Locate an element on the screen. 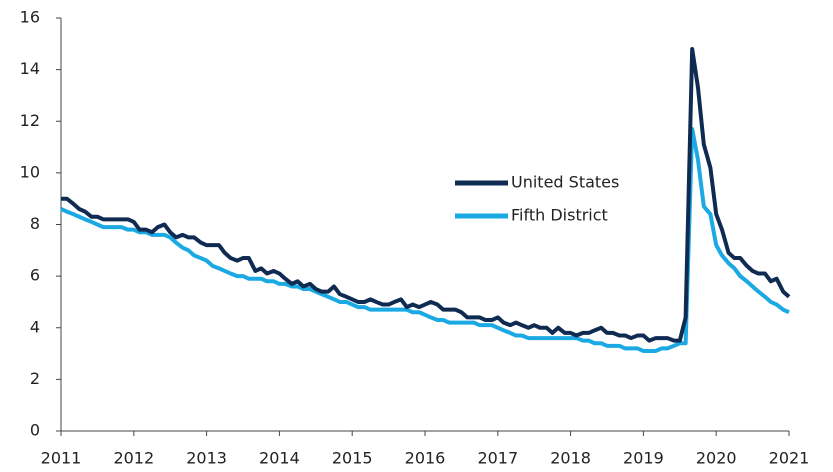 Image resolution: width=833 pixels, height=472 pixels. y-tick-label: 4 is located at coordinates (35, 326).